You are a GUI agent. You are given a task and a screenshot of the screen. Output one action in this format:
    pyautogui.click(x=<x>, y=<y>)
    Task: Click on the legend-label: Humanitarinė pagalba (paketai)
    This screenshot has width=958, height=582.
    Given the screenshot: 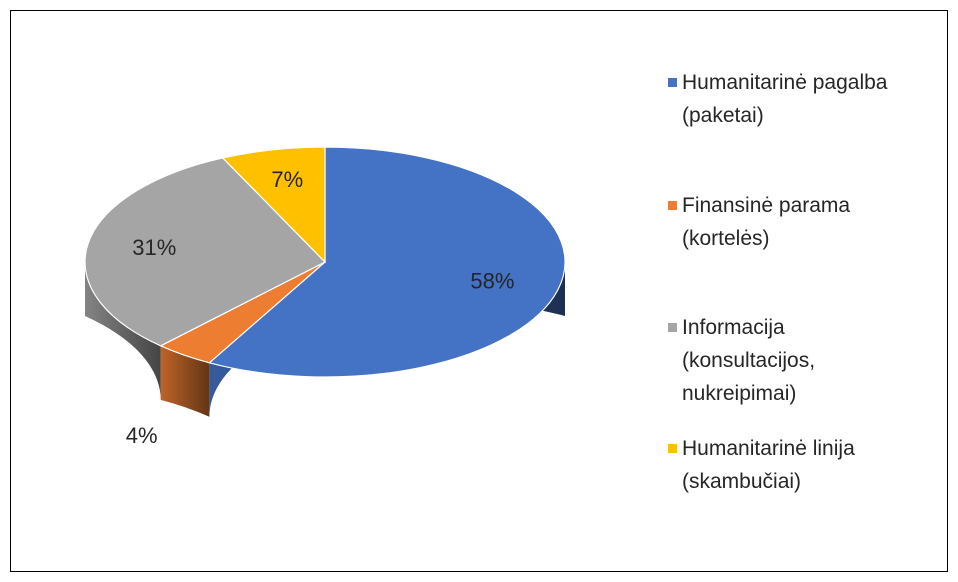 What is the action you would take?
    pyautogui.click(x=785, y=99)
    